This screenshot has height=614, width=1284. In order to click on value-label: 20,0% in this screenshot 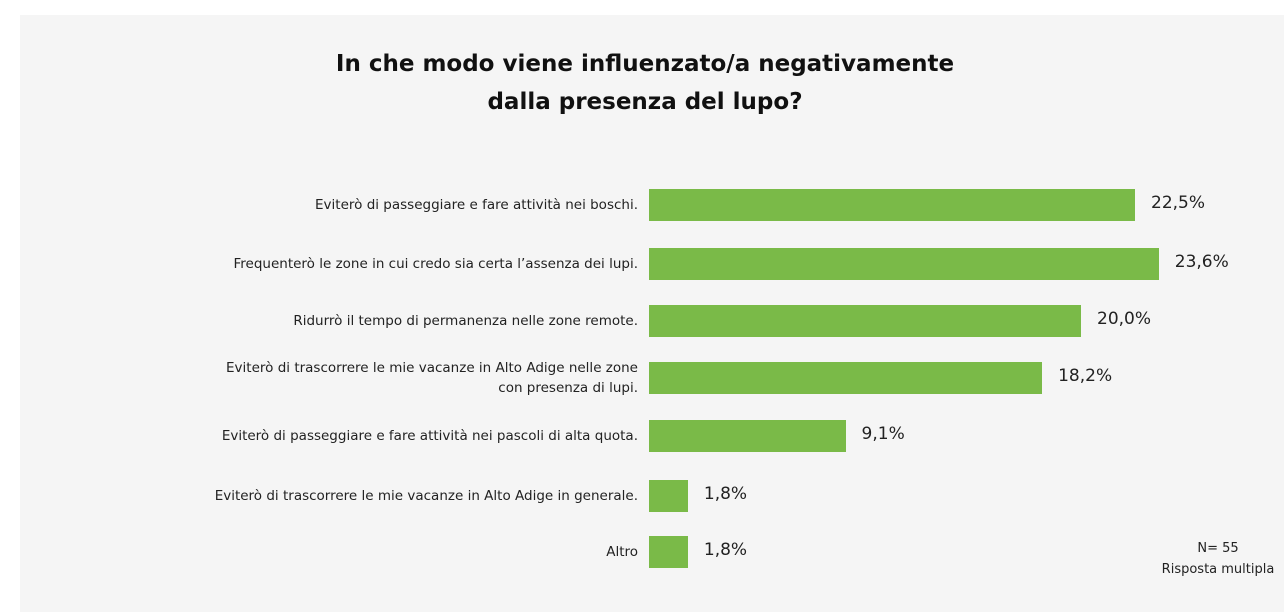, I will do `click(1124, 319)`.